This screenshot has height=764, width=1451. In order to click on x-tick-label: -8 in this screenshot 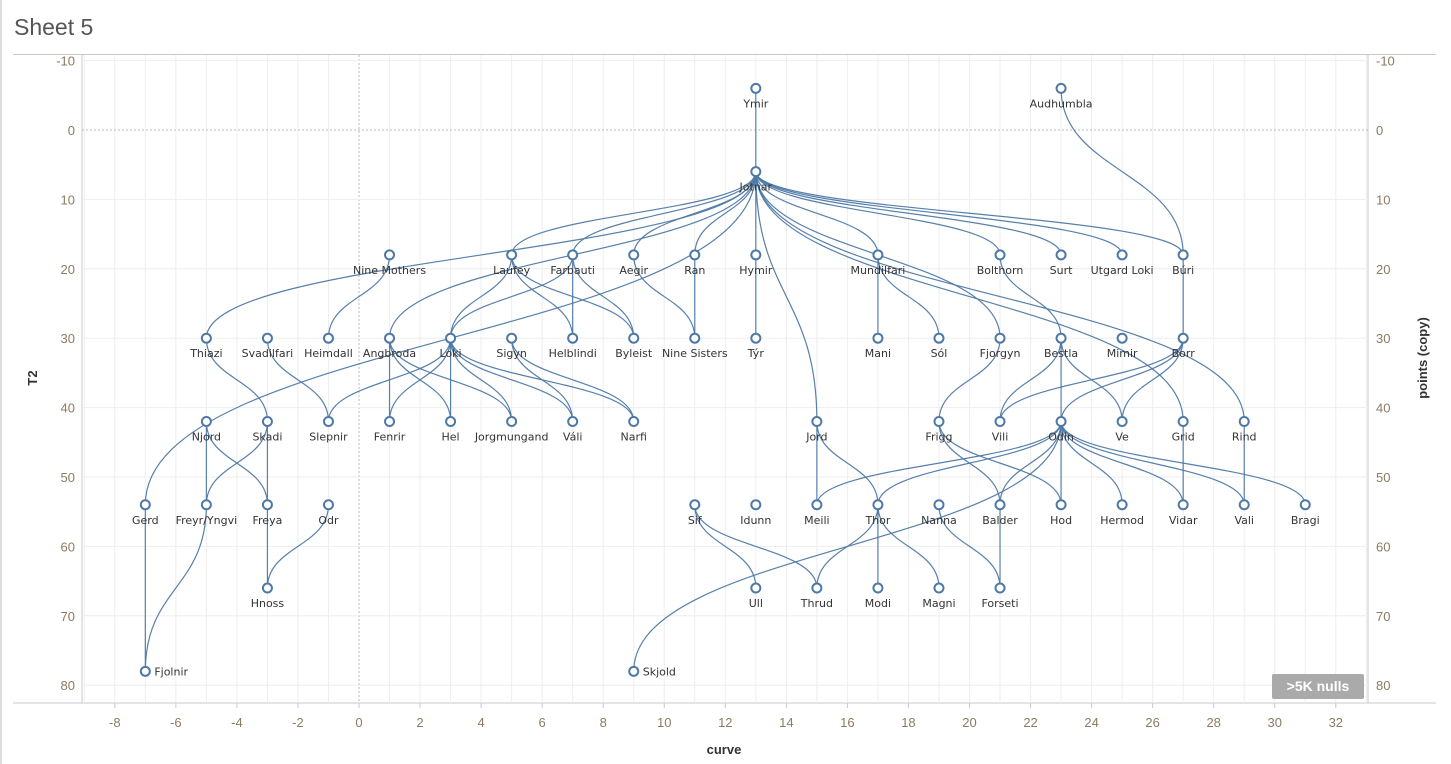, I will do `click(115, 722)`.